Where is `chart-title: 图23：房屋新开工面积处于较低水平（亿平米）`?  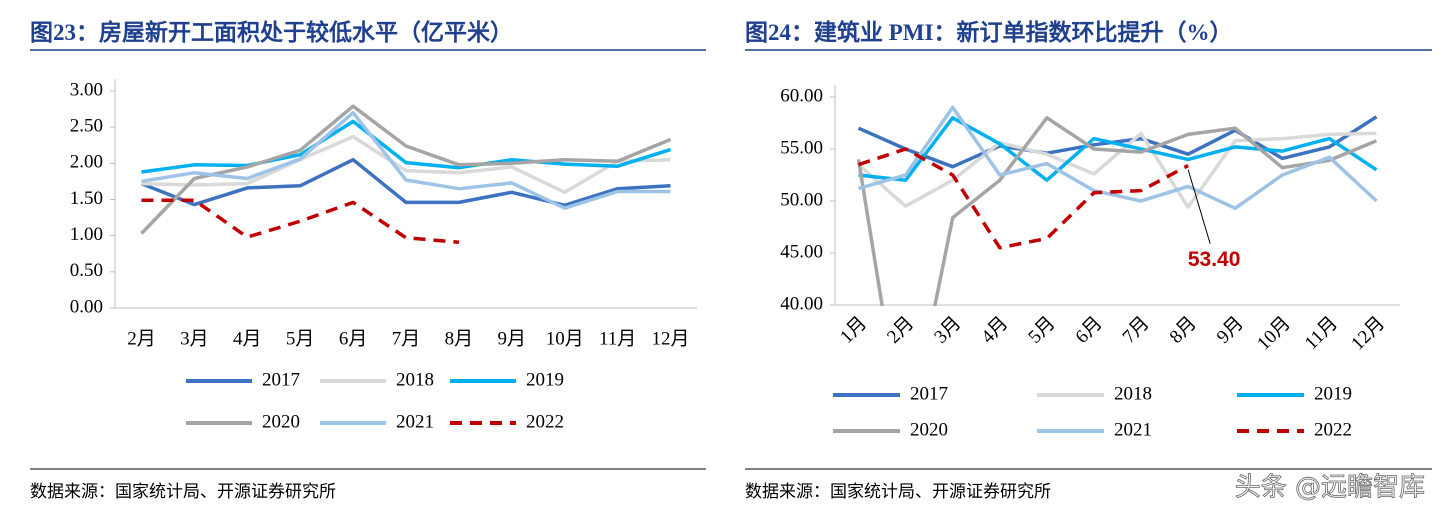
chart-title: 图23：房屋新开工面积处于较低水平（亿平米） is located at coordinates (271, 32).